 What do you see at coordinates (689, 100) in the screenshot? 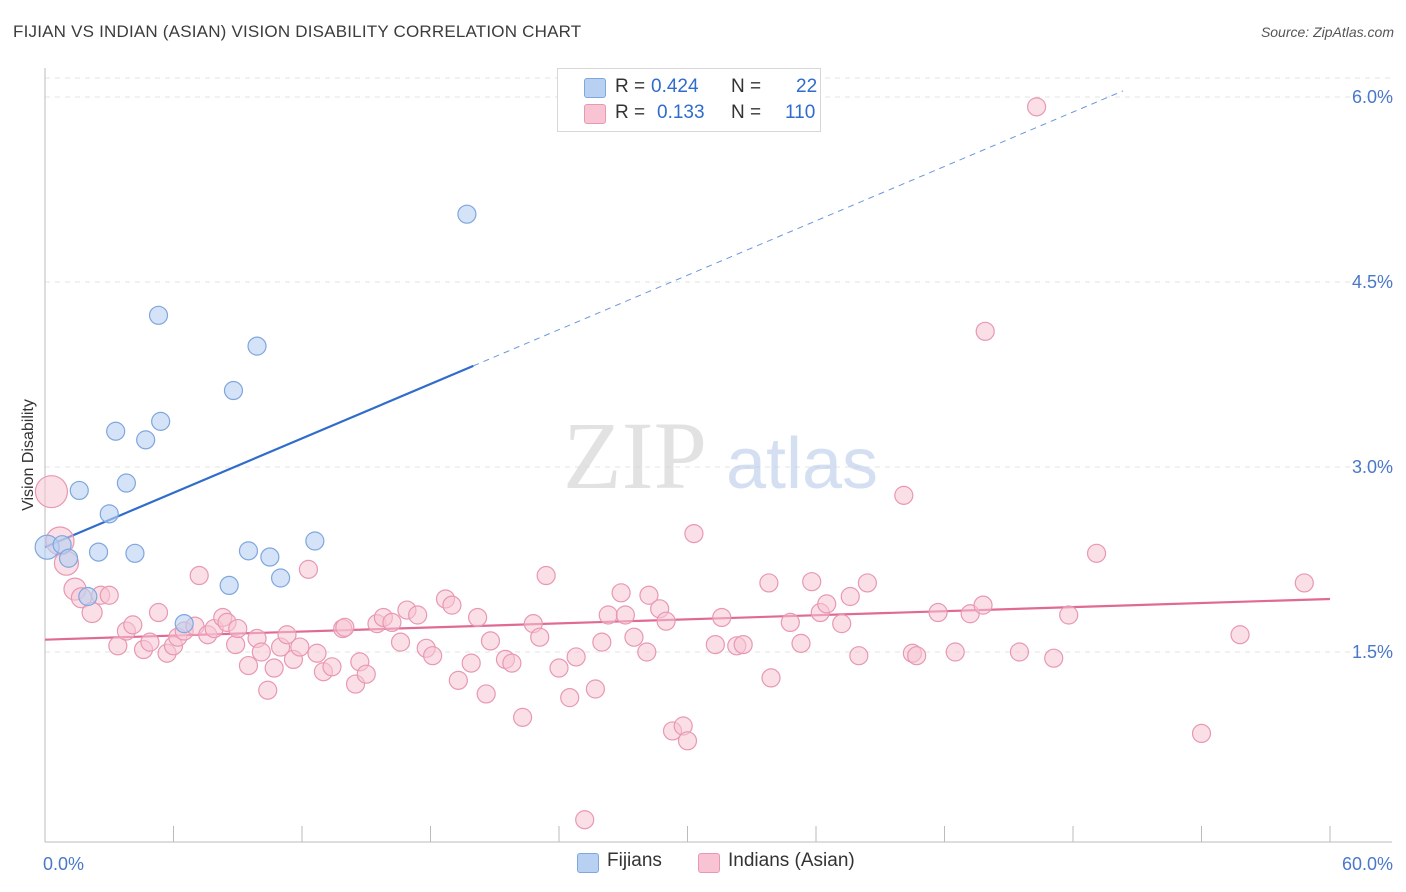
I see `stats-legend: R = 0.424 N = 22 R = 0.133 N = 110` at bounding box center [689, 100].